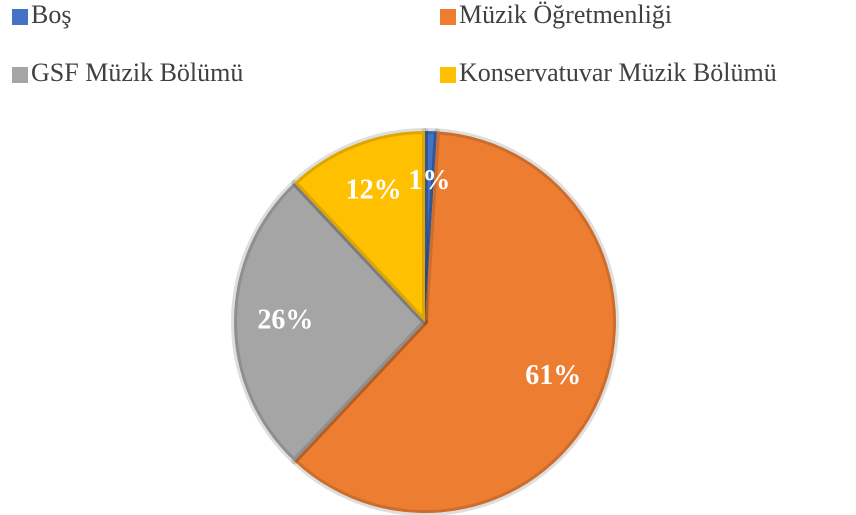 The width and height of the screenshot is (856, 515). Describe the element at coordinates (429, 180) in the screenshot. I see `data-label: 1%` at that location.